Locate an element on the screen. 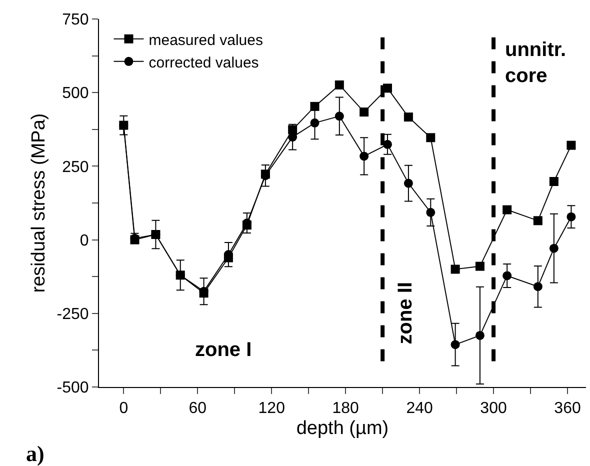  x-tick-label: 240 is located at coordinates (420, 409).